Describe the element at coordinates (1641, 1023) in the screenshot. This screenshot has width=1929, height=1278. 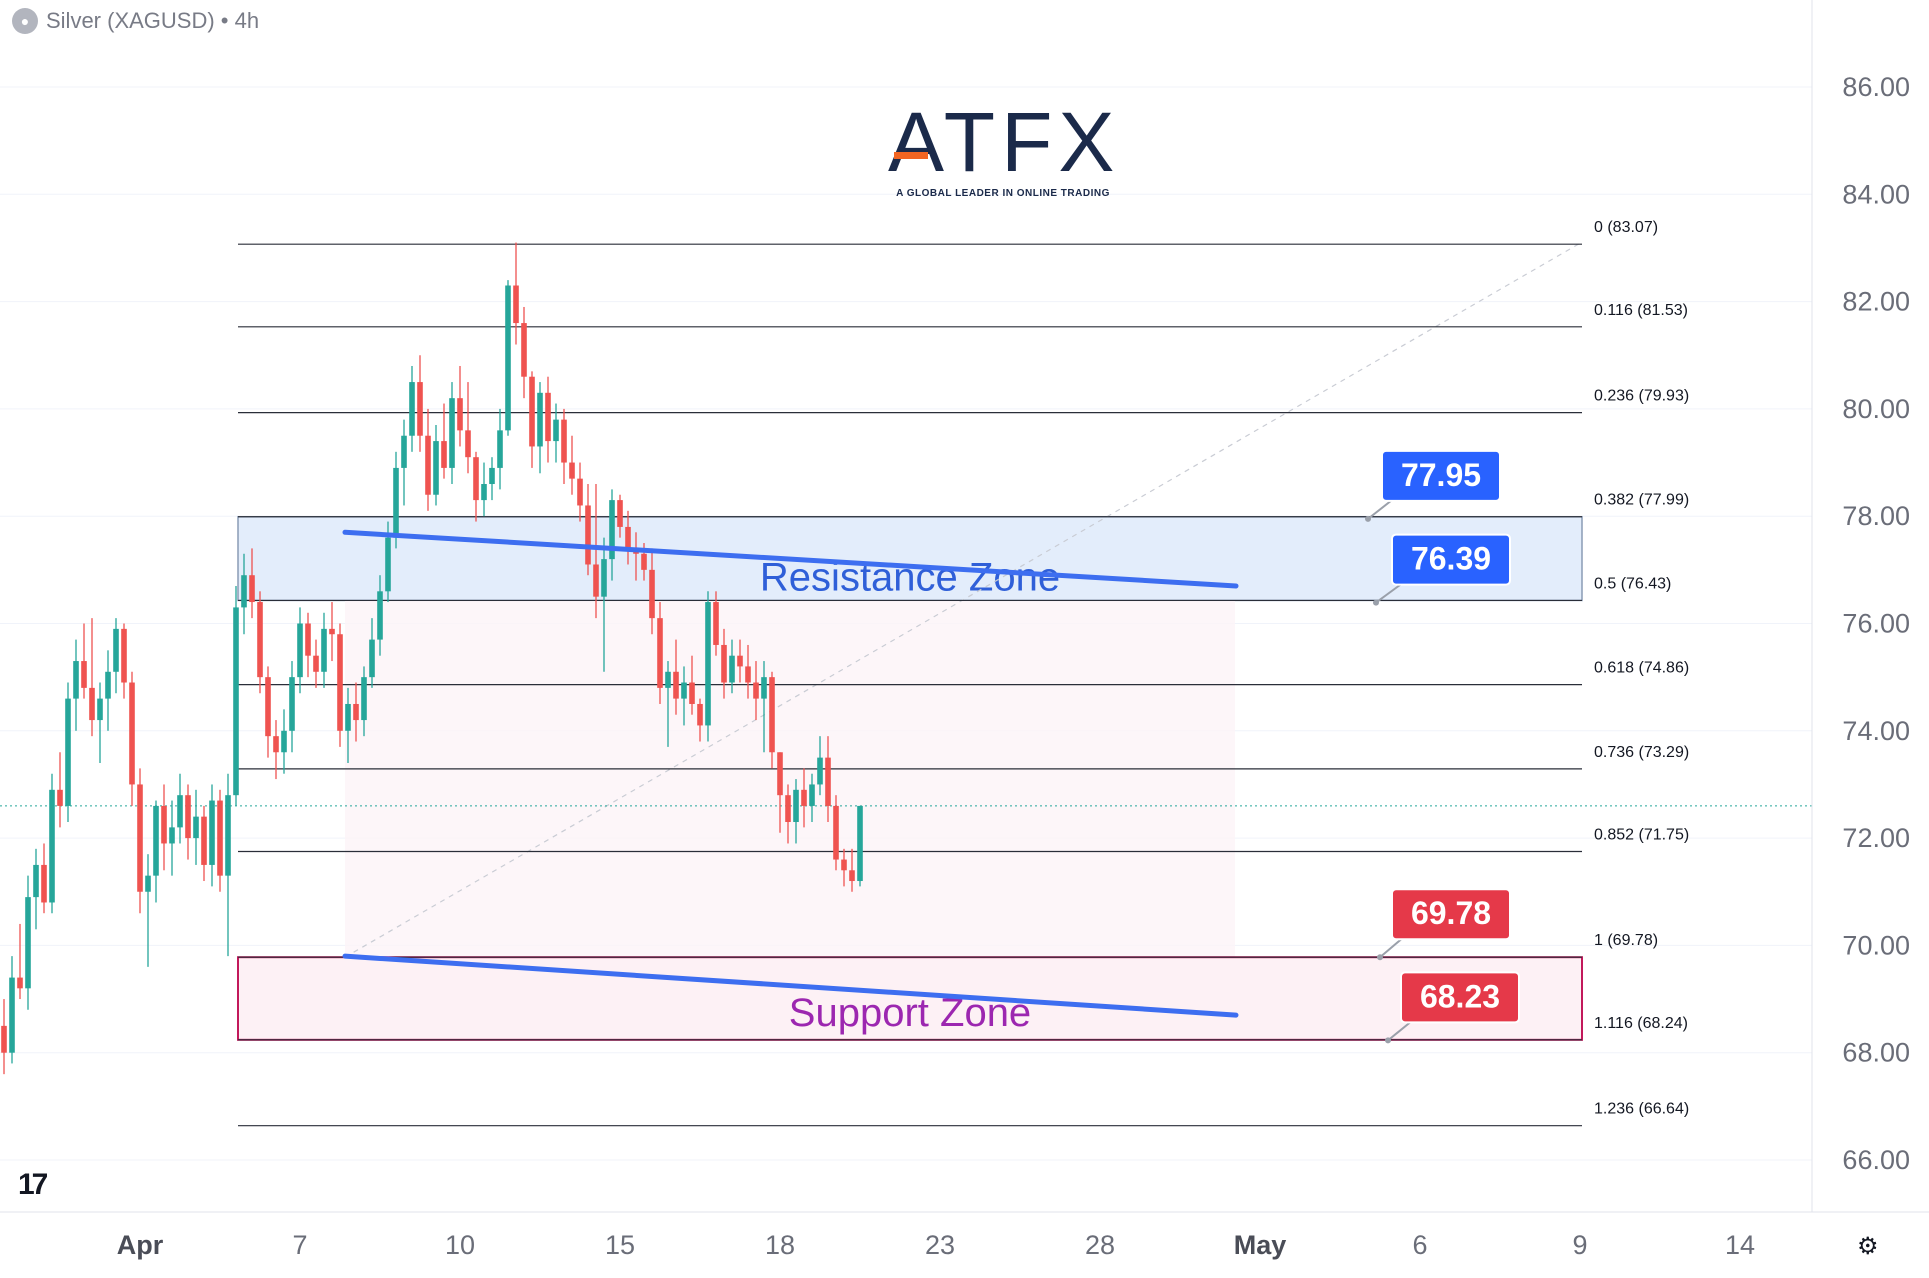
I see `fib-label: 1.116 (68.24)` at that location.